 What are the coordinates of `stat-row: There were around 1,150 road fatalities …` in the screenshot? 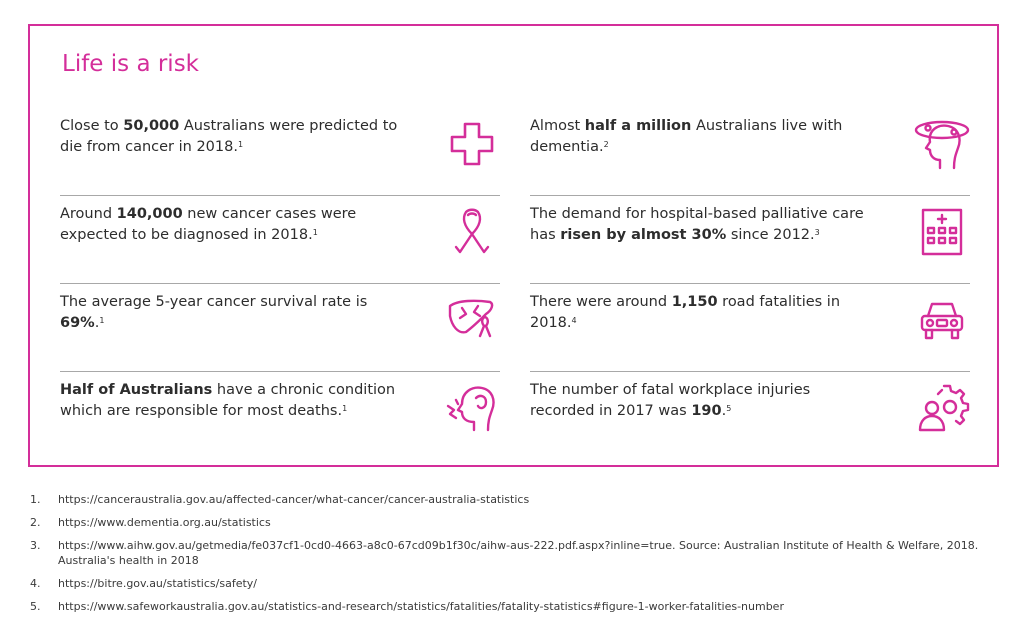 It's located at (750, 328).